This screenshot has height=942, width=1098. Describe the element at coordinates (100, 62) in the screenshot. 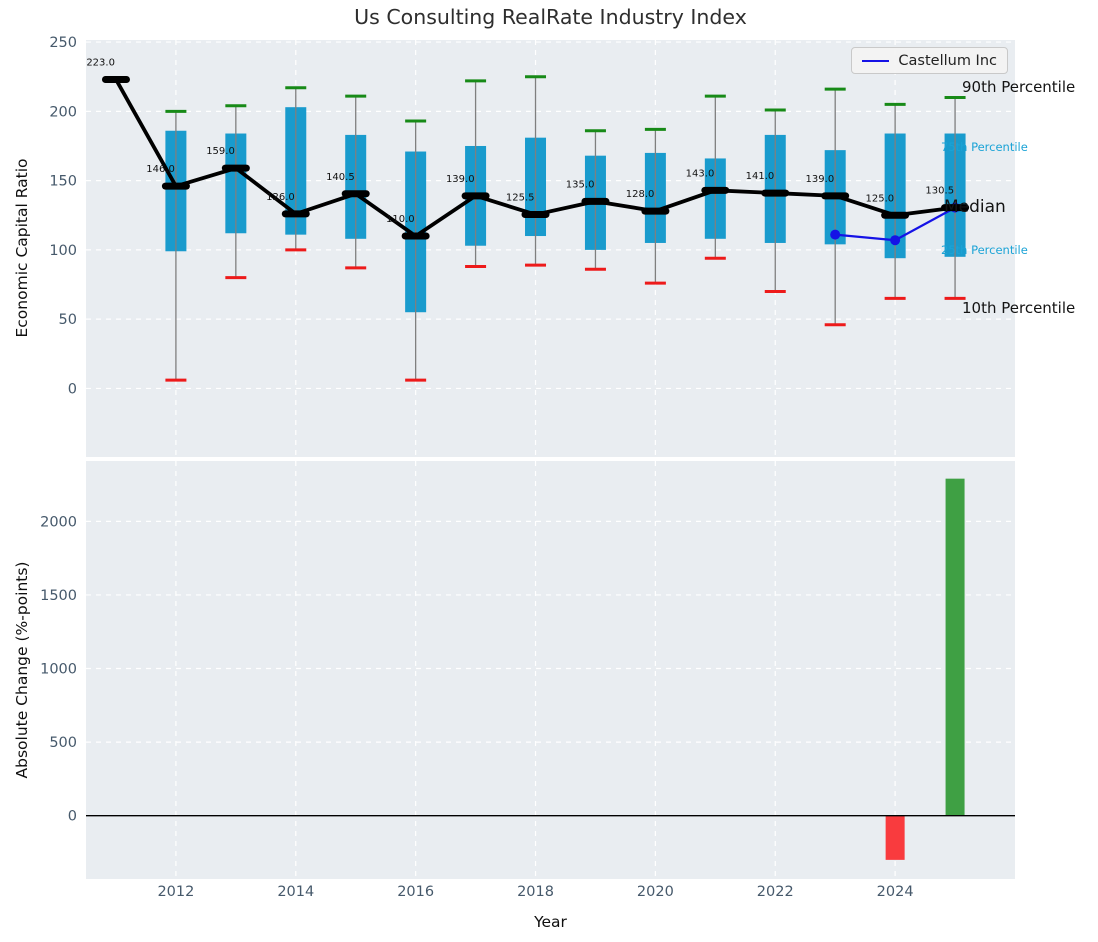

I see `median-value-label: 223.0` at that location.